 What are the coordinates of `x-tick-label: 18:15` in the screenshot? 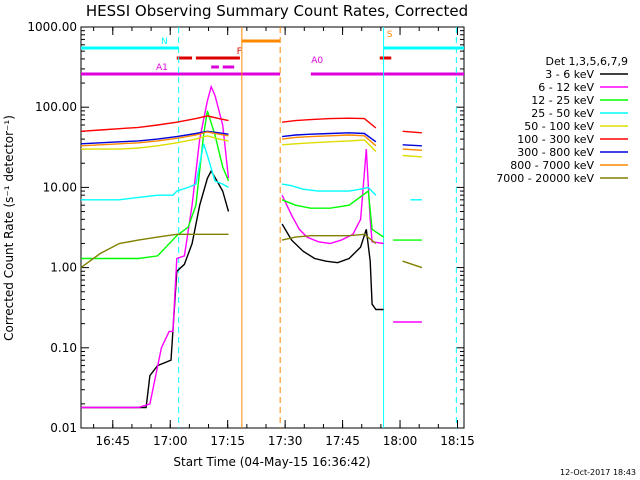 It's located at (457, 441).